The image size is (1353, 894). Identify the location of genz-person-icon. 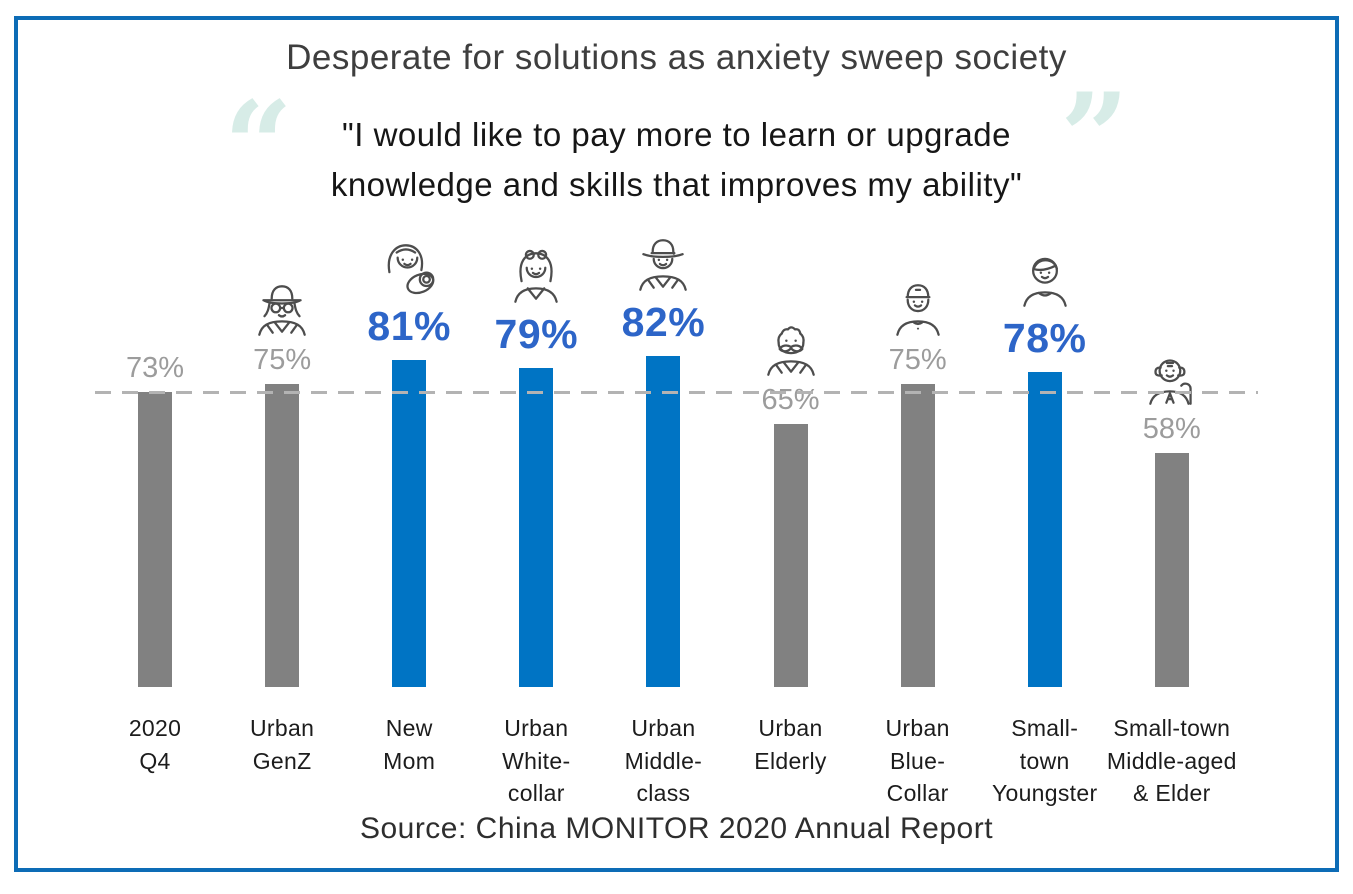
(282, 309).